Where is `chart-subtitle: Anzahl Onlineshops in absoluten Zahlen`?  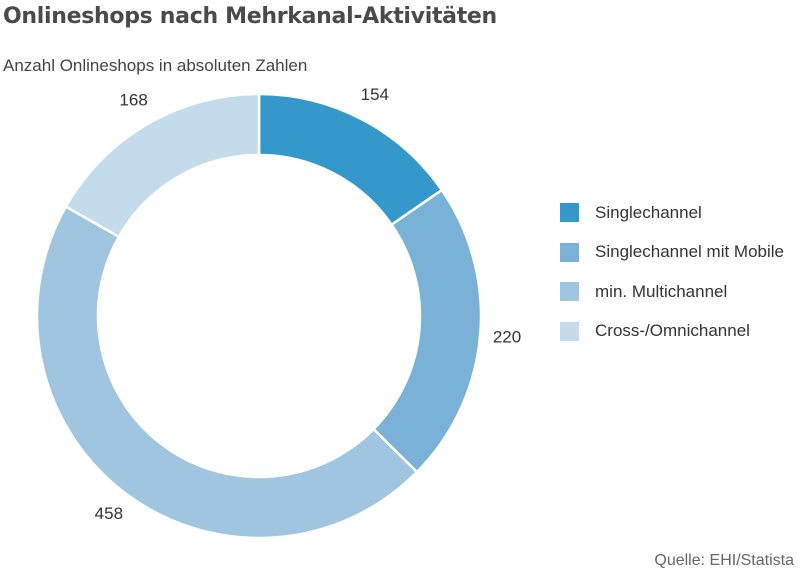 chart-subtitle: Anzahl Onlineshops in absoluten Zahlen is located at coordinates (155, 65).